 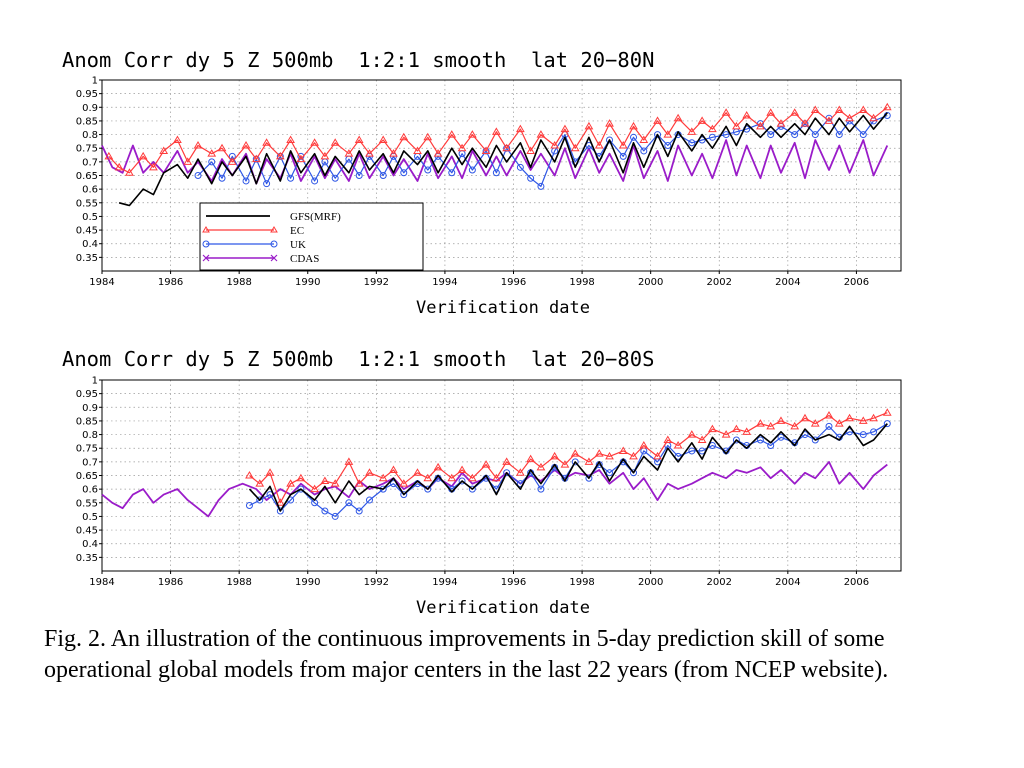 I want to click on legend-box, so click(x=311, y=236).